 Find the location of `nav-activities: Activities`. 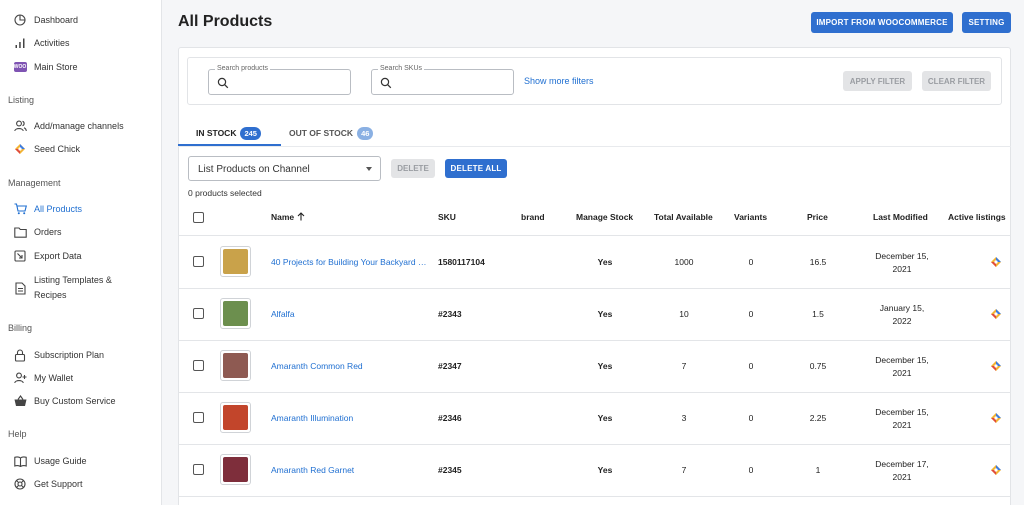

nav-activities: Activities is located at coordinates (81, 43).